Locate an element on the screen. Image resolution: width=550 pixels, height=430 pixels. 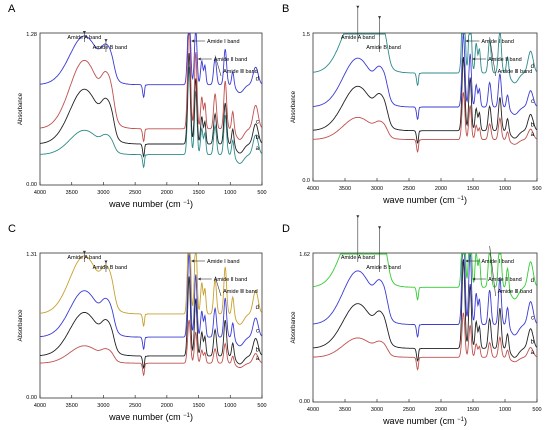
amide-2-arrowhead is located at coordinates (474, 59).